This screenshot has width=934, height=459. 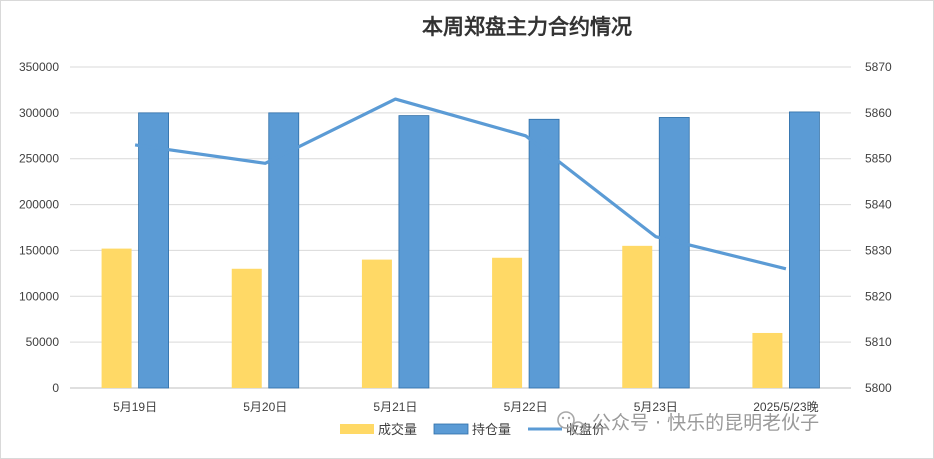 I want to click on left-tick-label: 50000, so click(x=43, y=342).